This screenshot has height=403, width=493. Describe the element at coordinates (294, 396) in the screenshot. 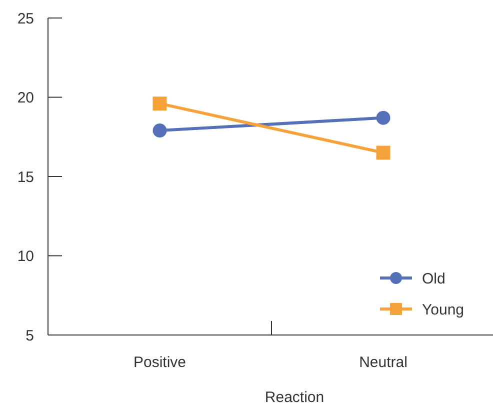

I see `x-axis-title: Reaction` at that location.